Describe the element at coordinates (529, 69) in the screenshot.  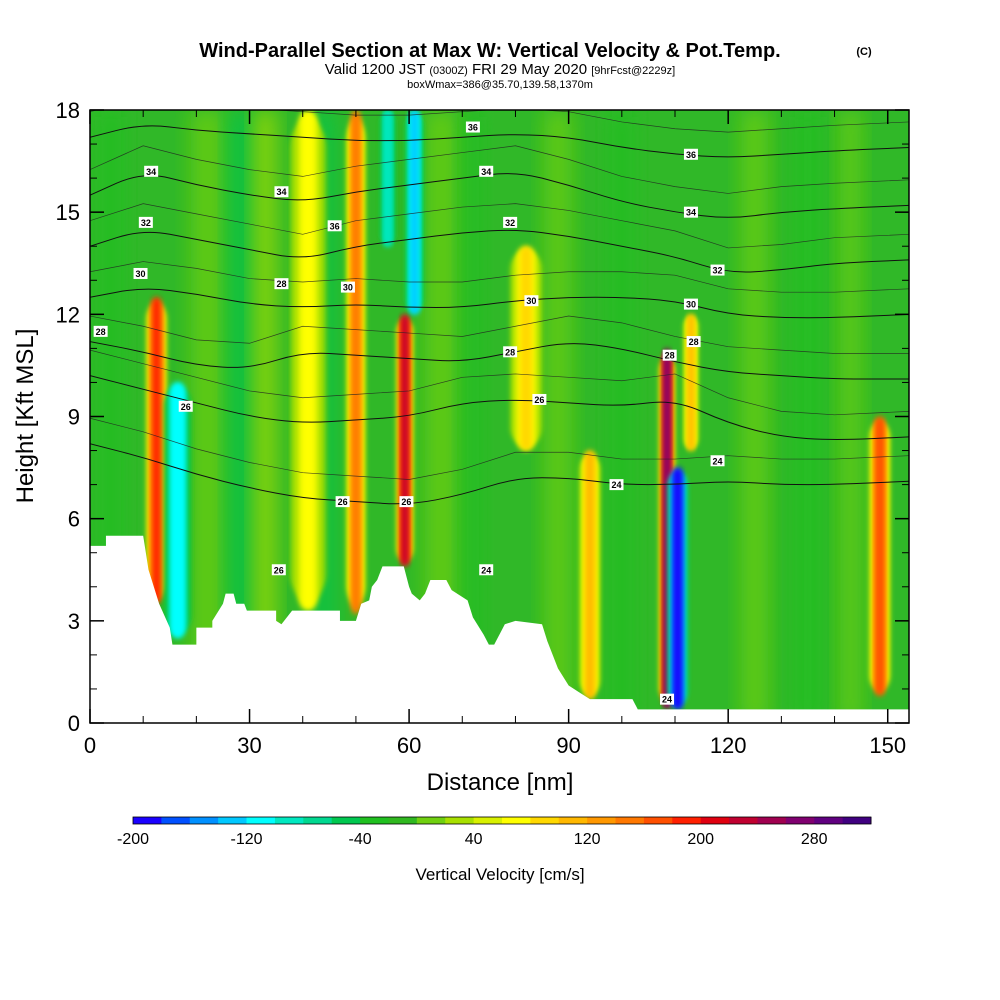
I see `valid-date: FRI 29 May 2020` at that location.